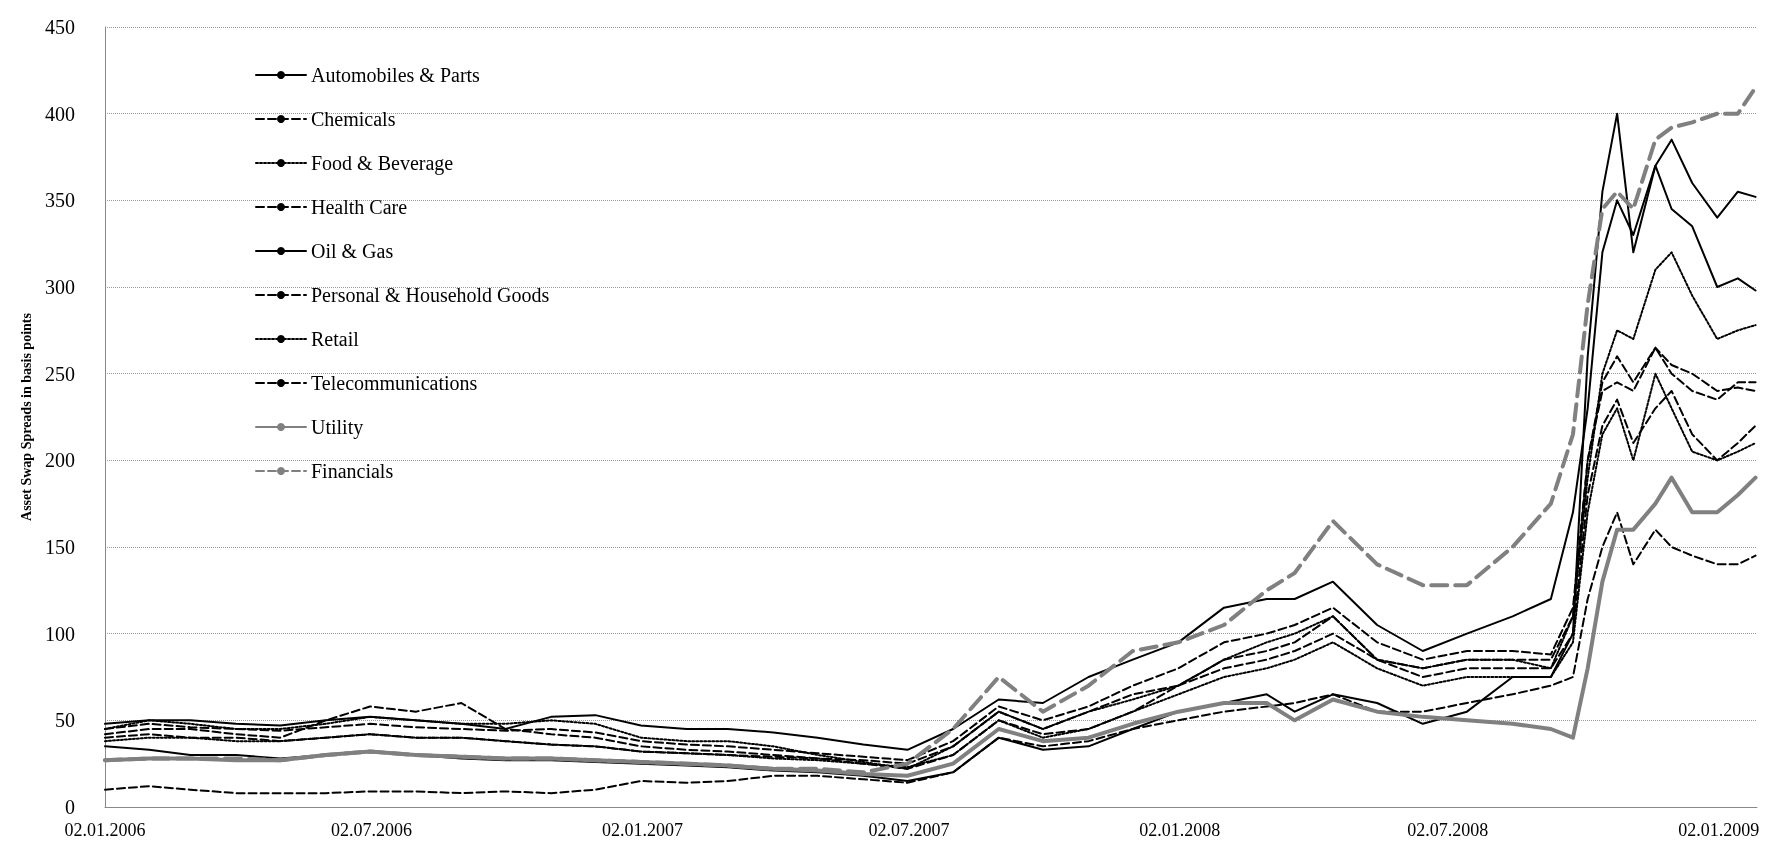 The height and width of the screenshot is (855, 1777). What do you see at coordinates (352, 251) in the screenshot?
I see `legend-label: Oil & Gas` at bounding box center [352, 251].